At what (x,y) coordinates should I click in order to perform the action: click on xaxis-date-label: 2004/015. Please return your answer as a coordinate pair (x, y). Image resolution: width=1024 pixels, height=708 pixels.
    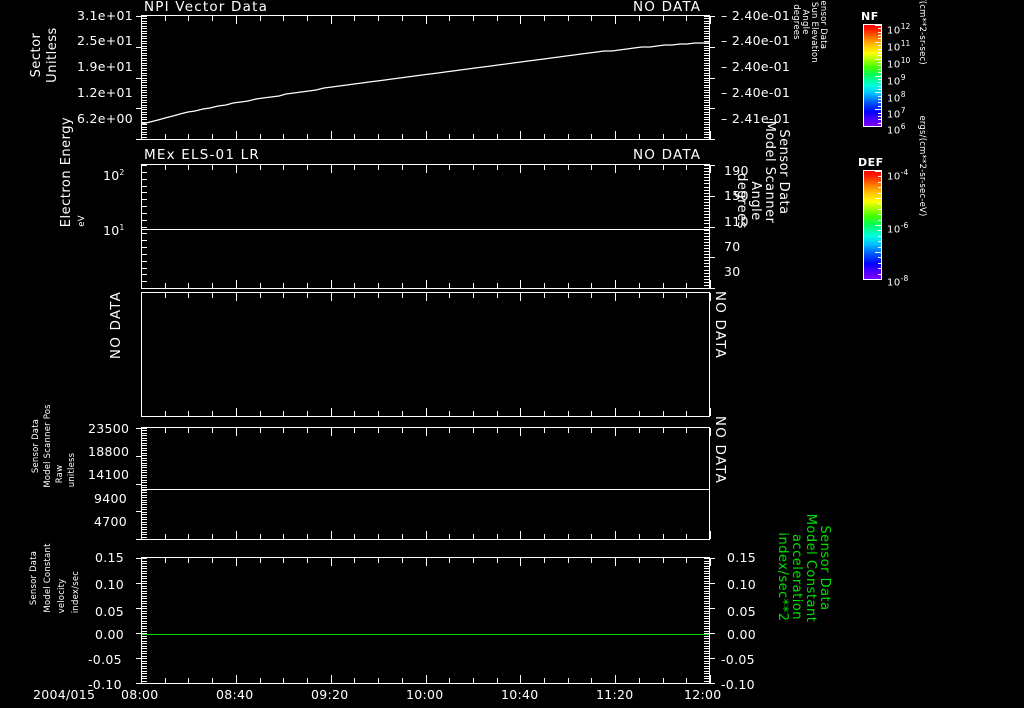
    Looking at the image, I should click on (64, 694).